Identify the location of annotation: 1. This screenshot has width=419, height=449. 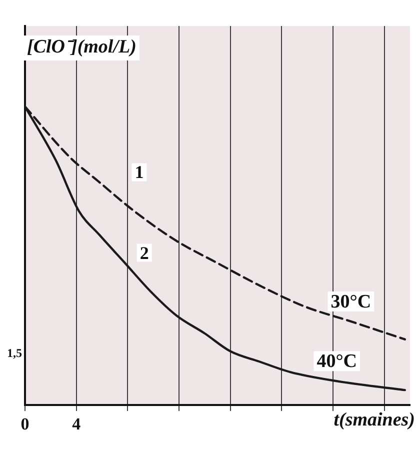
(139, 172).